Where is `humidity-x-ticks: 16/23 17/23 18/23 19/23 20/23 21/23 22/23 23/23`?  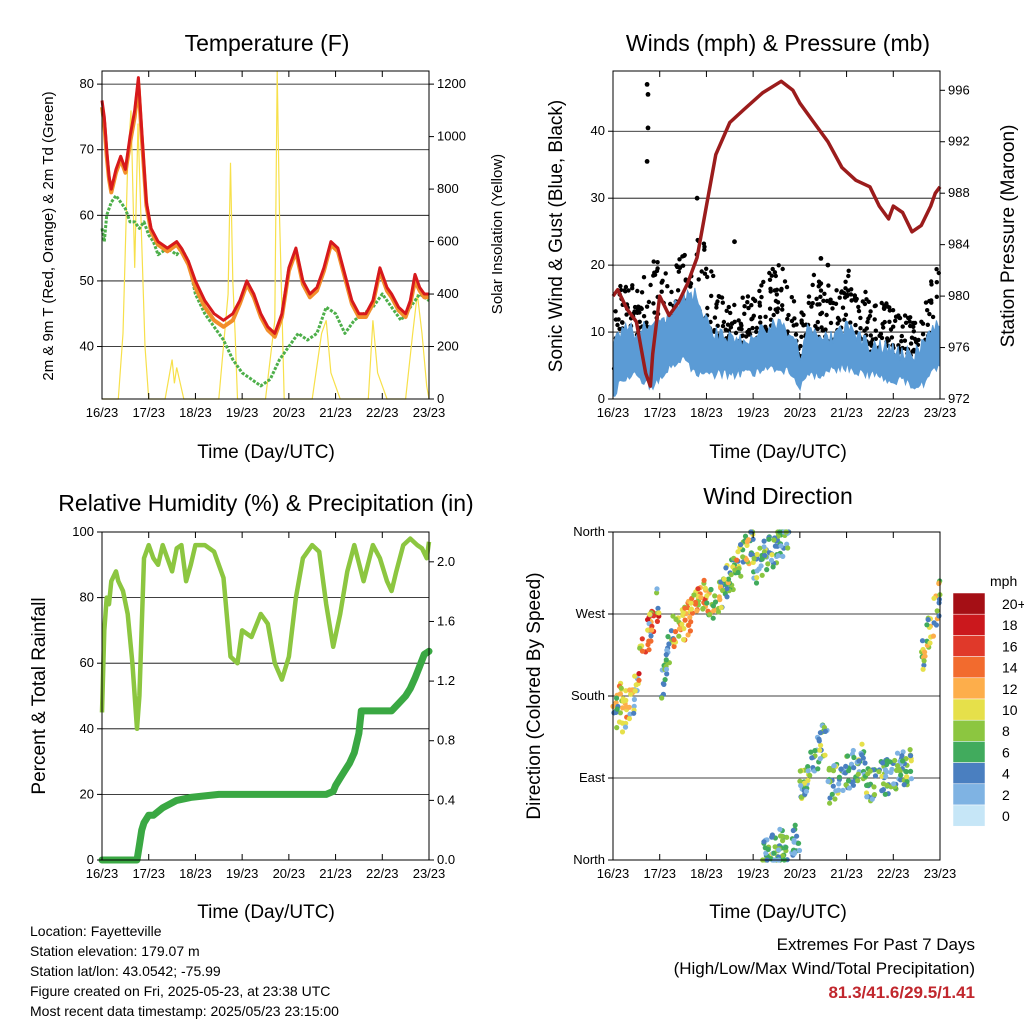
humidity-x-ticks: 16/23 17/23 18/23 19/23 20/23 21/23 22/23 23/23 is located at coordinates (266, 706).